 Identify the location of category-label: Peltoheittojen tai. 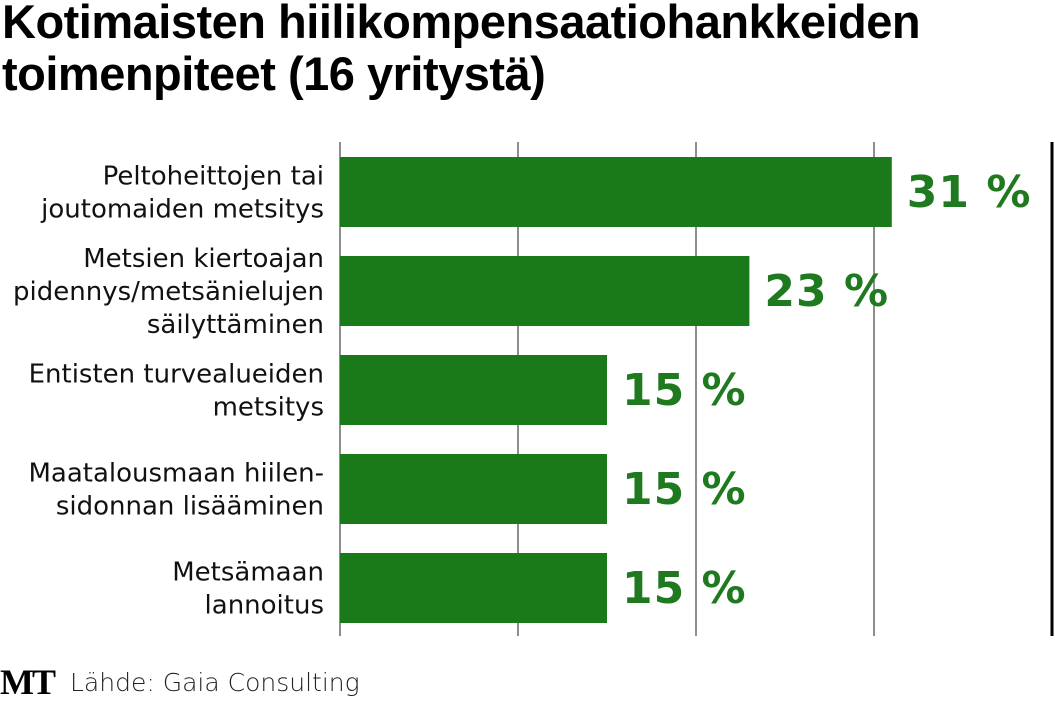
(213, 177).